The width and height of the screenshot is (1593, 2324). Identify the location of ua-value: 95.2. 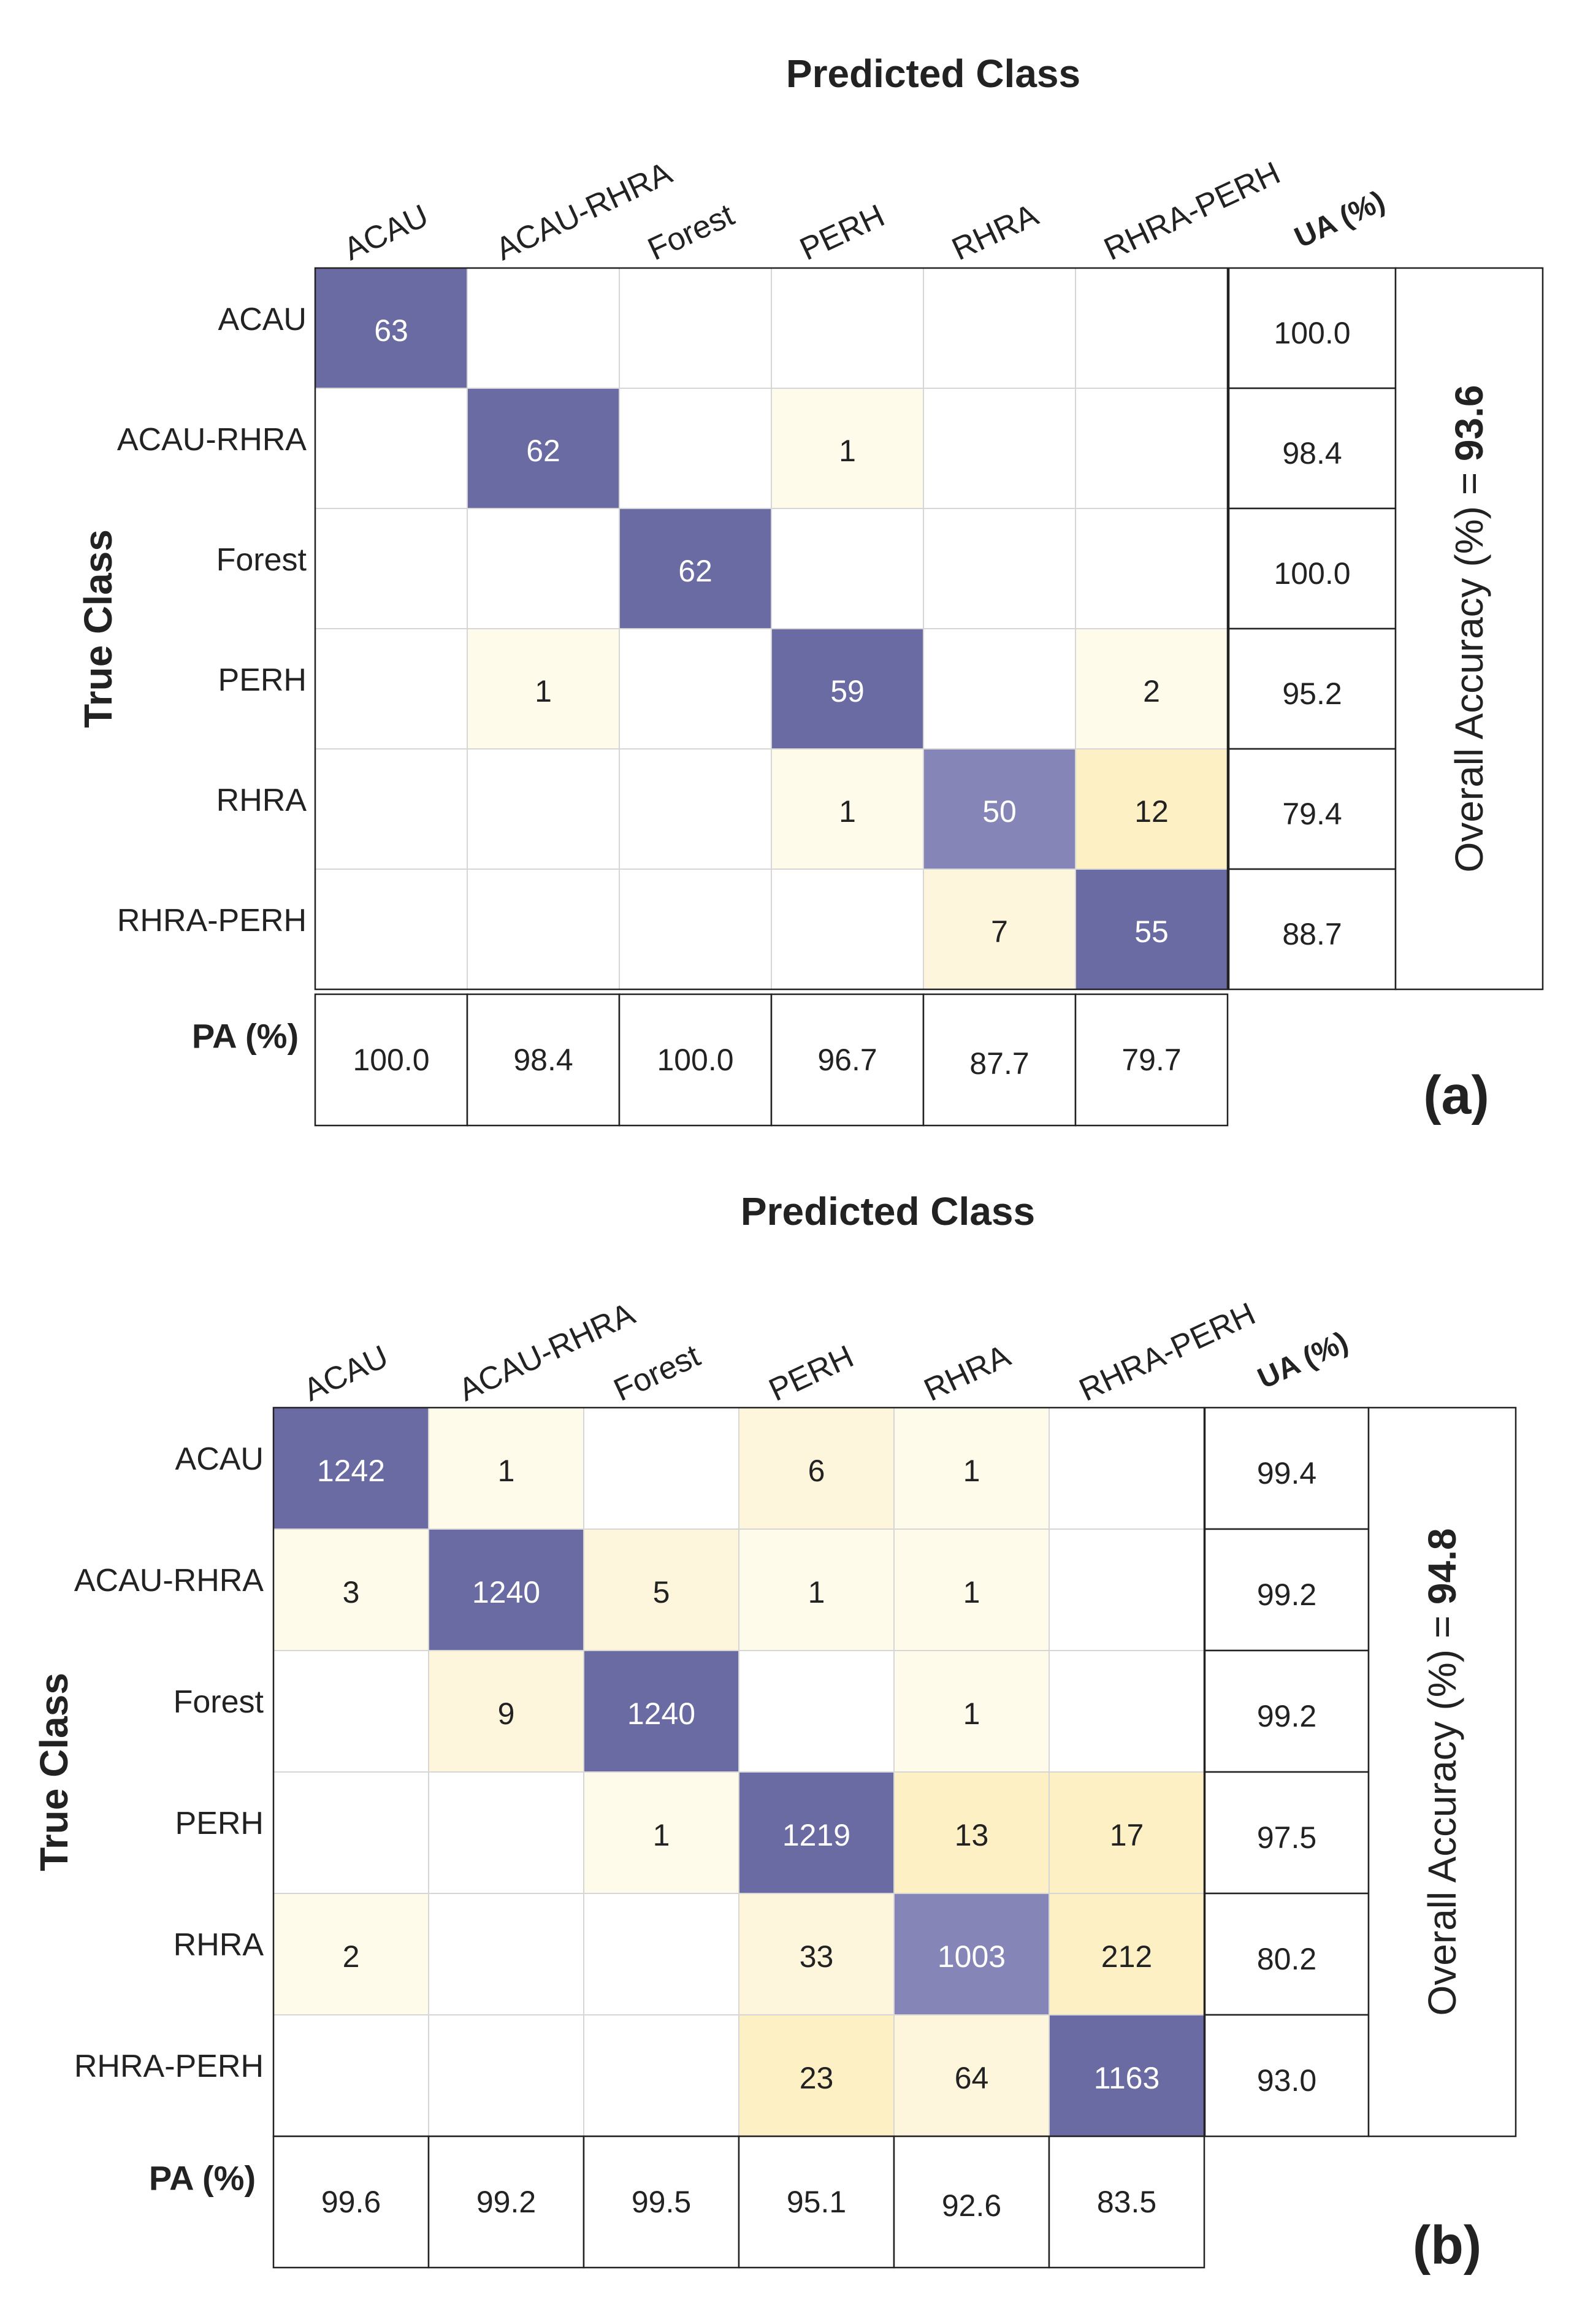
(1312, 694).